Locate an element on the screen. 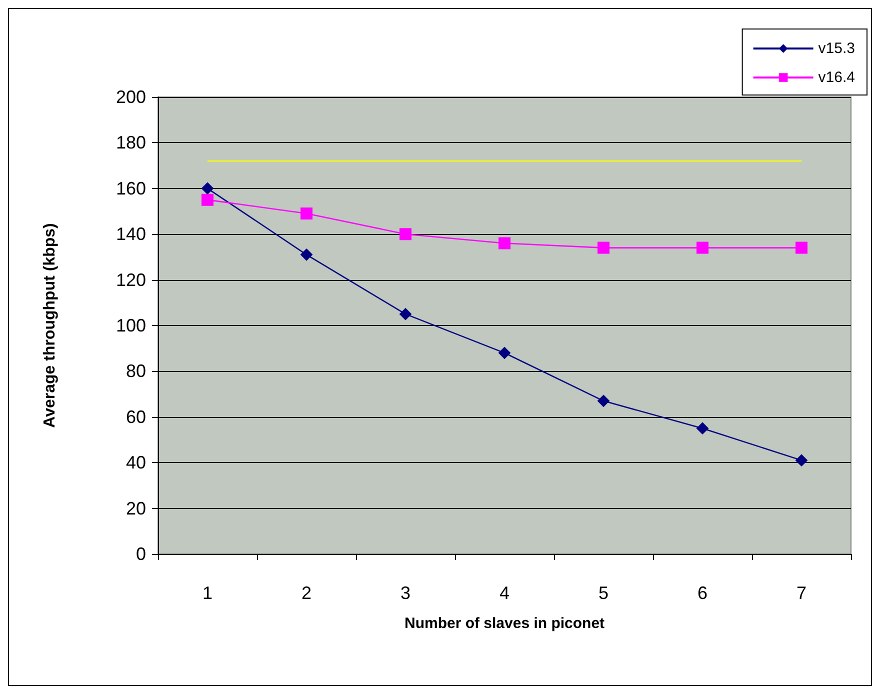  x-tick-label: 5 is located at coordinates (603, 593).